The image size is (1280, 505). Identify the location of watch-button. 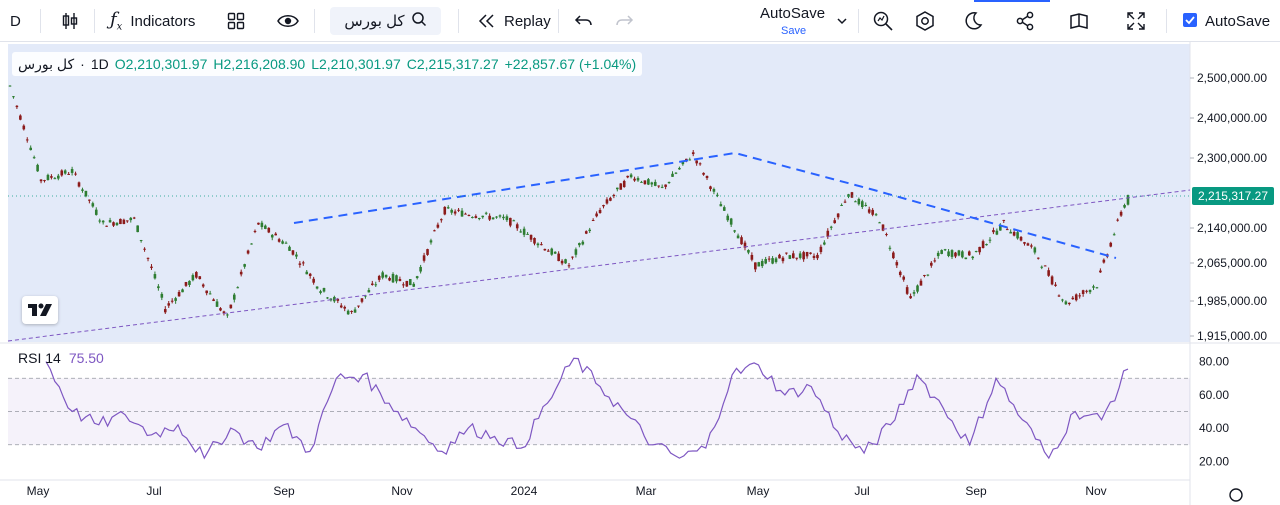
(288, 21).